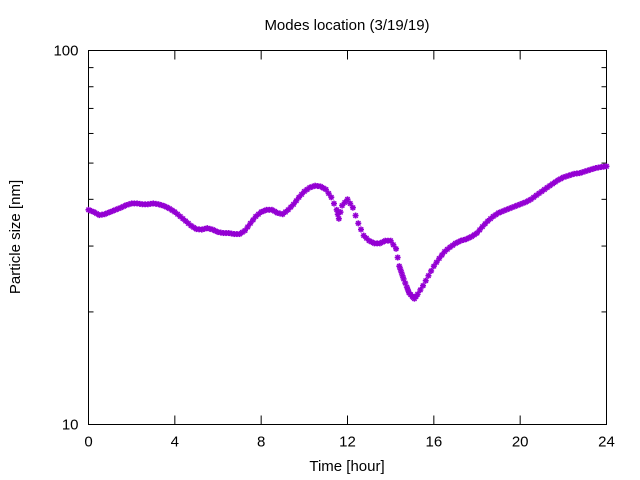  I want to click on x-tick-label: 24, so click(606, 442).